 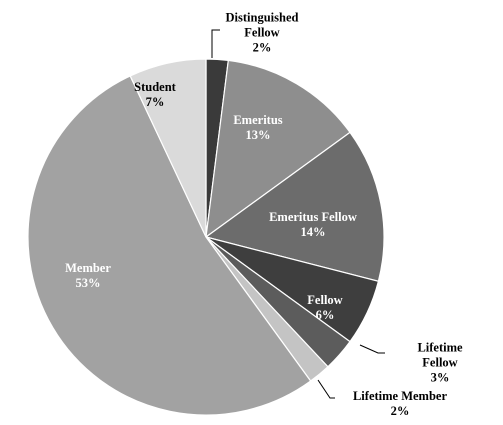 I want to click on slice-label: Student 7%, so click(x=155, y=95).